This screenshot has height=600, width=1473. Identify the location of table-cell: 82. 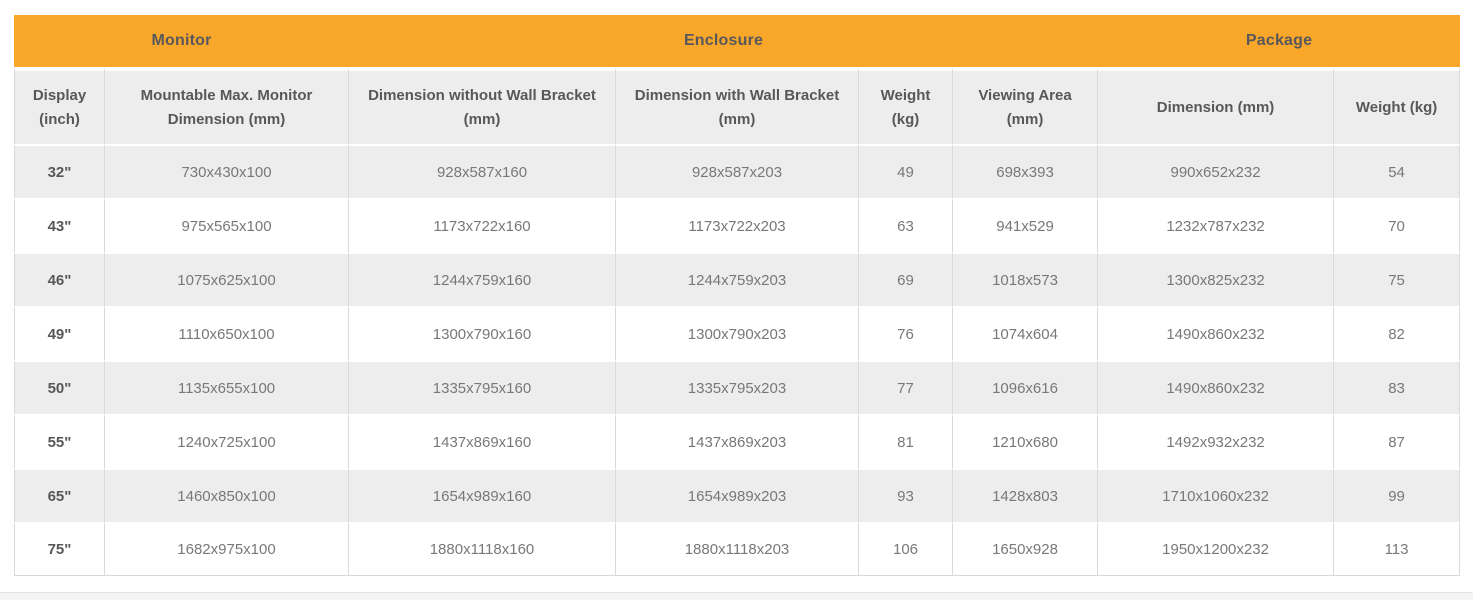
(1397, 333).